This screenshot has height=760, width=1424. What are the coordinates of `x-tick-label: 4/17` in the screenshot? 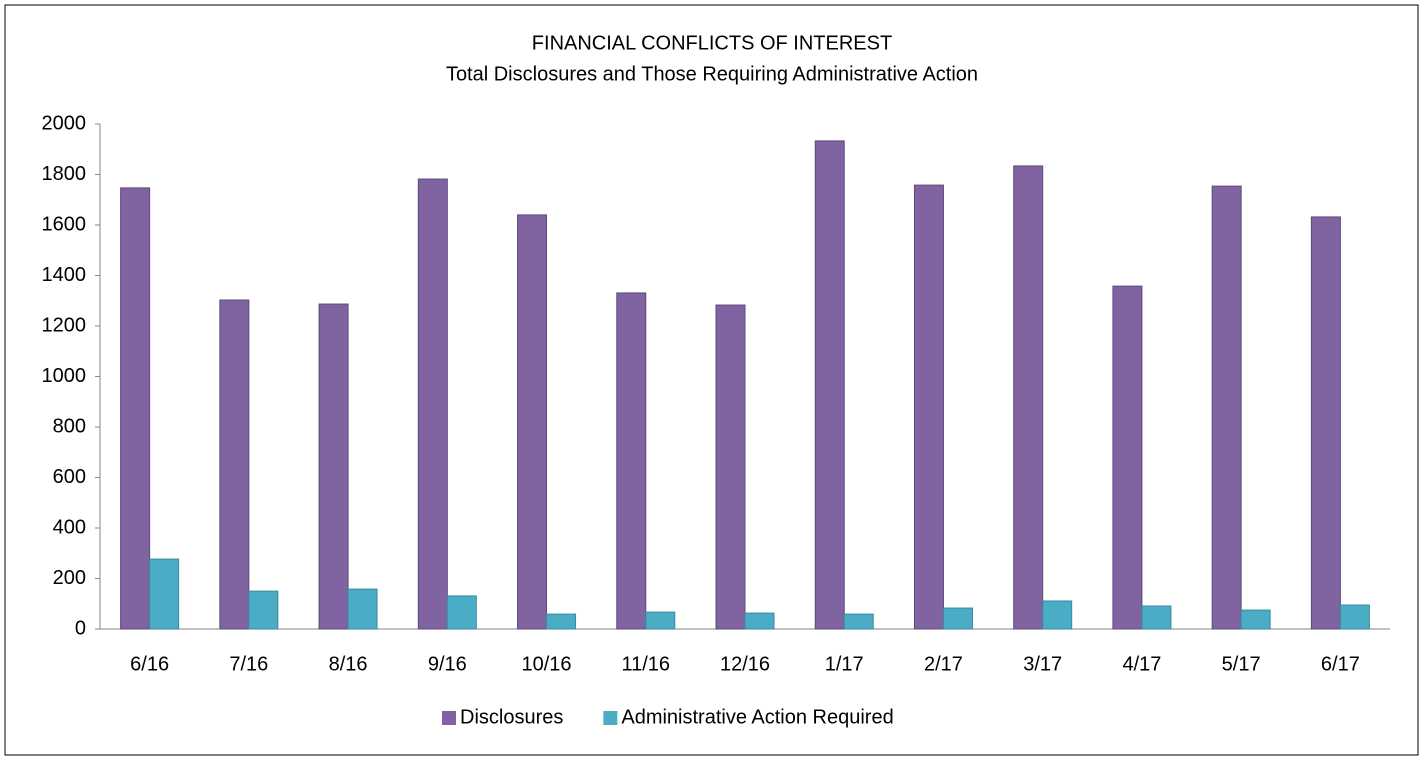 It's located at (1141, 664).